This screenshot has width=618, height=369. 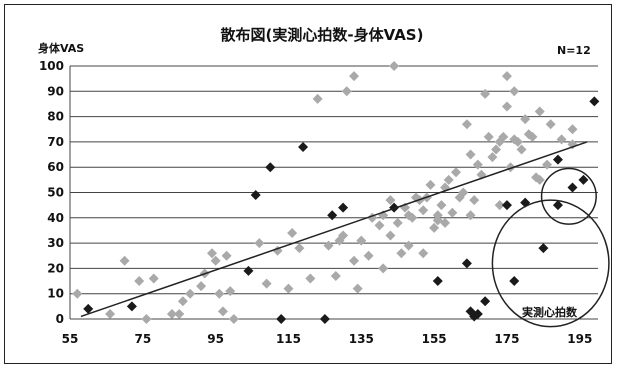 What do you see at coordinates (506, 339) in the screenshot?
I see `x-tick-label: 175` at bounding box center [506, 339].